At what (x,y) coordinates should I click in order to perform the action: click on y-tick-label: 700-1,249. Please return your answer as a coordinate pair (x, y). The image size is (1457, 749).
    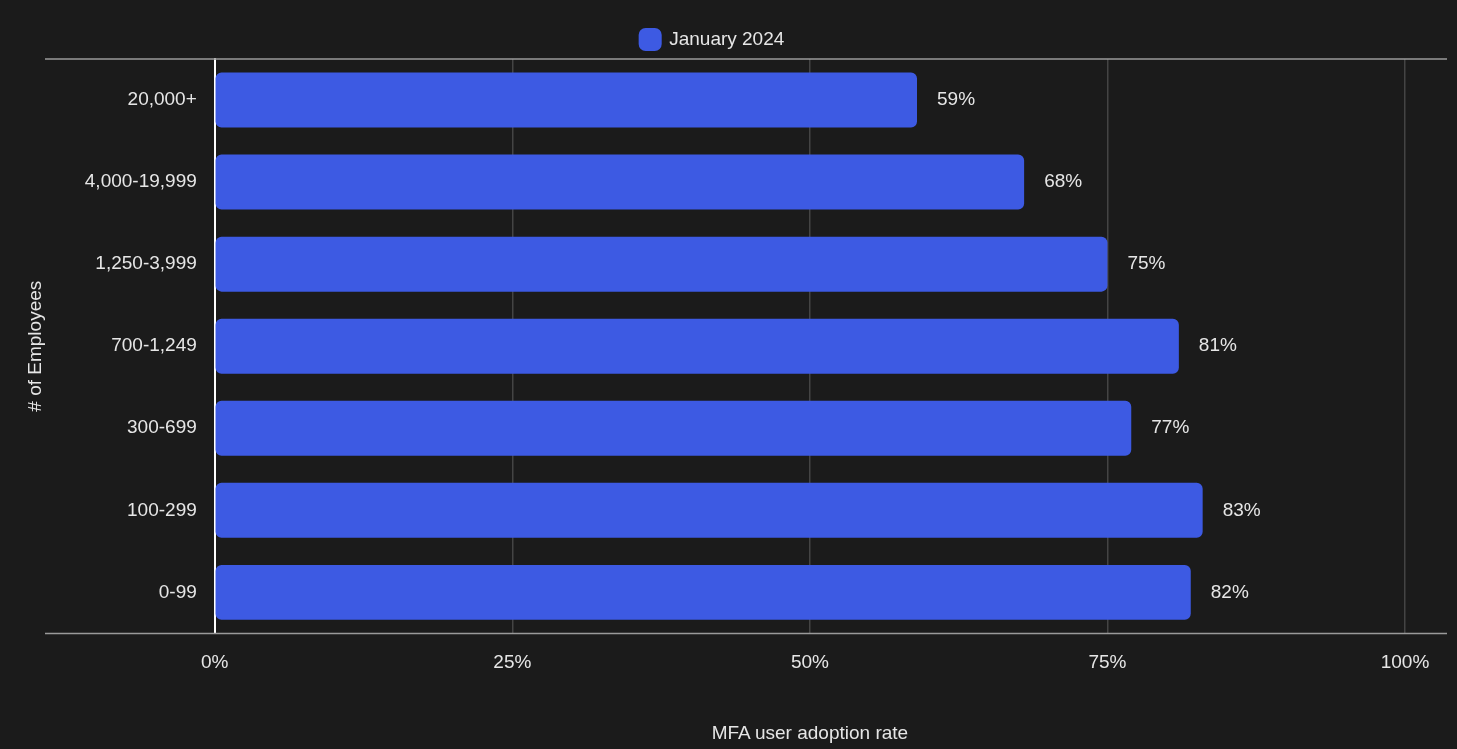
    Looking at the image, I should click on (154, 345).